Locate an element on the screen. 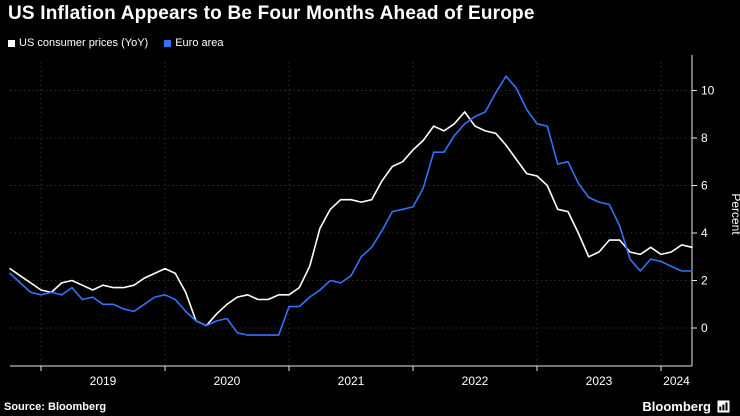 Image resolution: width=740 pixels, height=416 pixels. y-tick-label: 10 is located at coordinates (708, 91).